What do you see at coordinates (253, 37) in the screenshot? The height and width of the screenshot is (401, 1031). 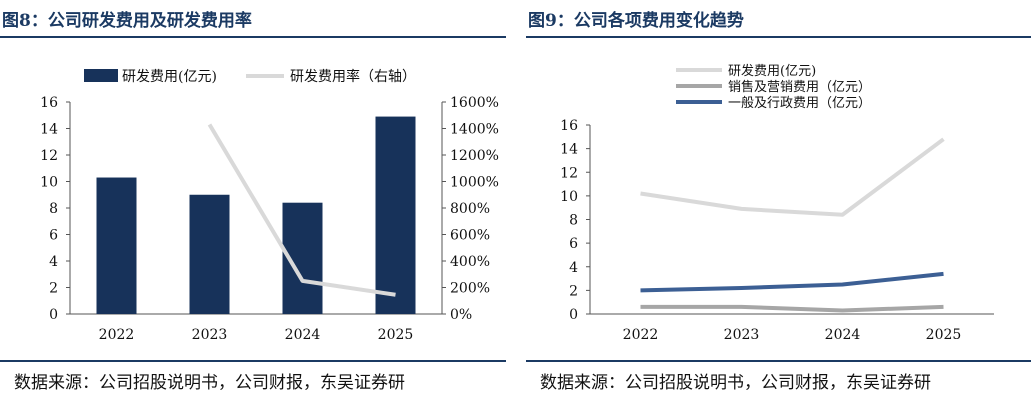 I see `figure-8-top-rule` at bounding box center [253, 37].